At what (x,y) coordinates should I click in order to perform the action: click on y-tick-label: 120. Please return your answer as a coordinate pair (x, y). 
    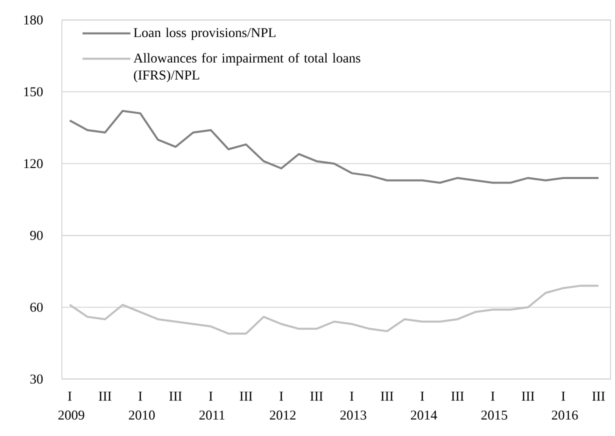
    Looking at the image, I should click on (33, 163).